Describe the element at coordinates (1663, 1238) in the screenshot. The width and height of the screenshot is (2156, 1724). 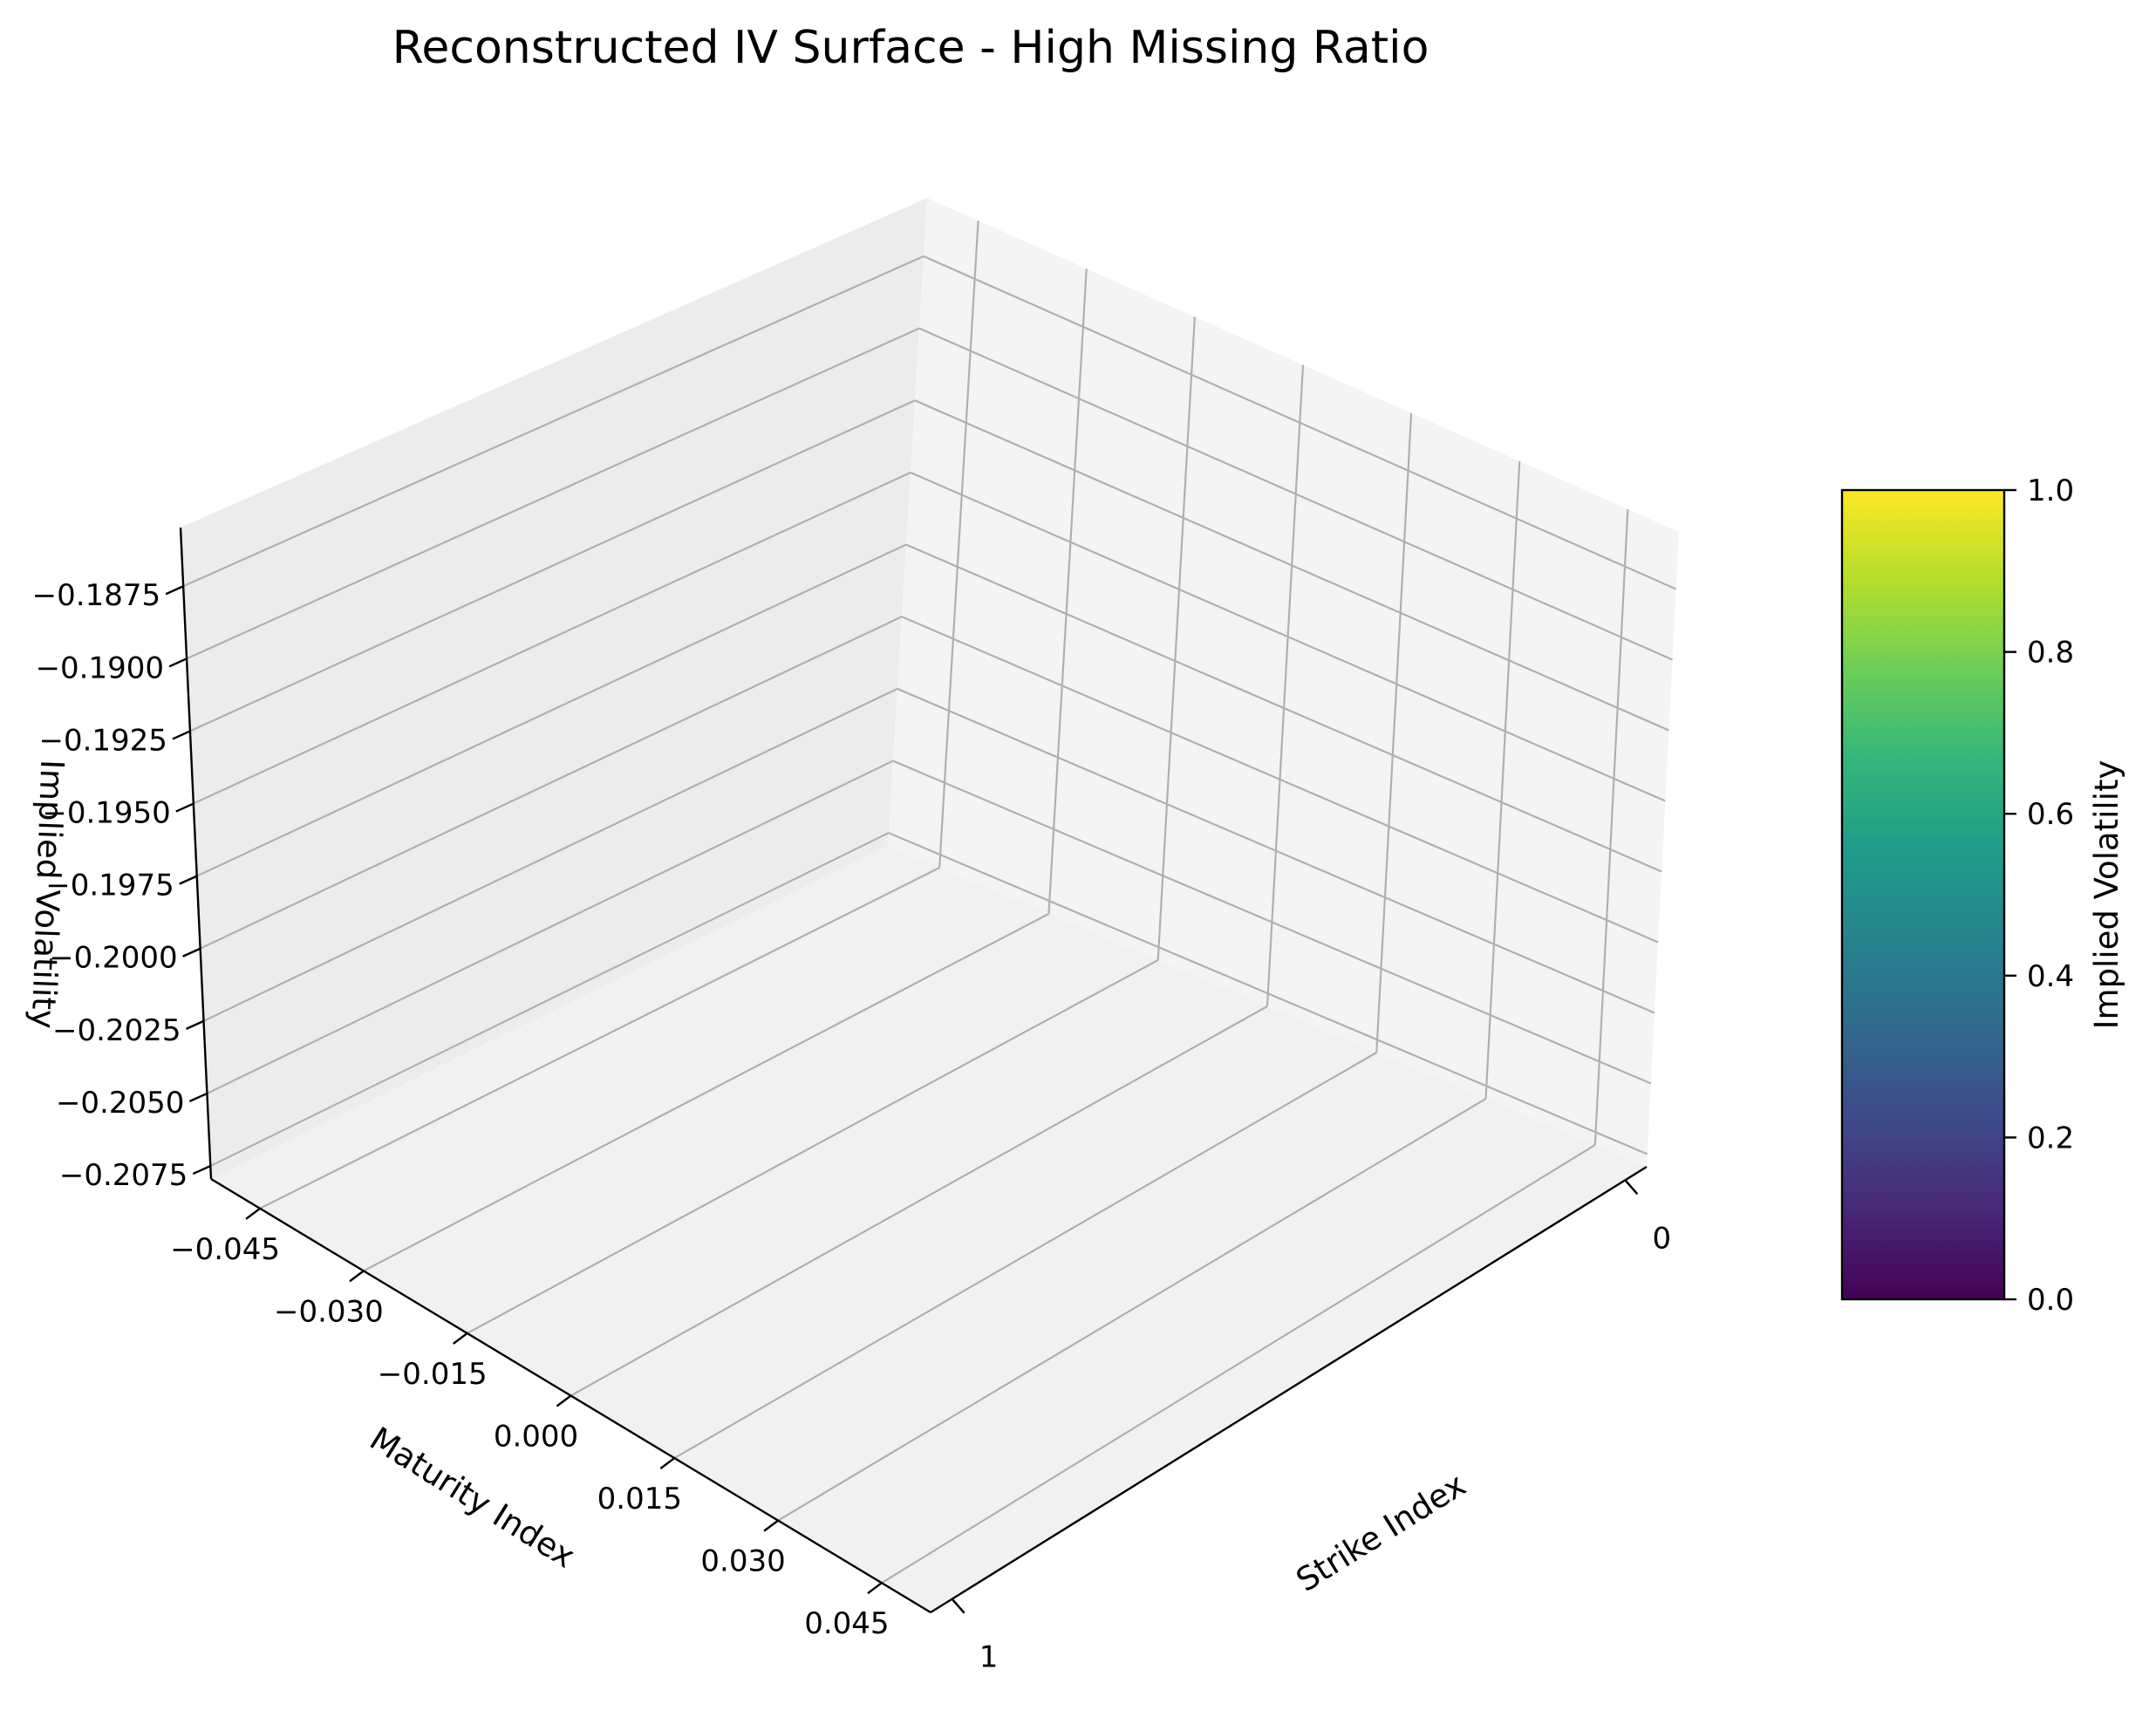
I see `x-tick-label: 0` at that location.